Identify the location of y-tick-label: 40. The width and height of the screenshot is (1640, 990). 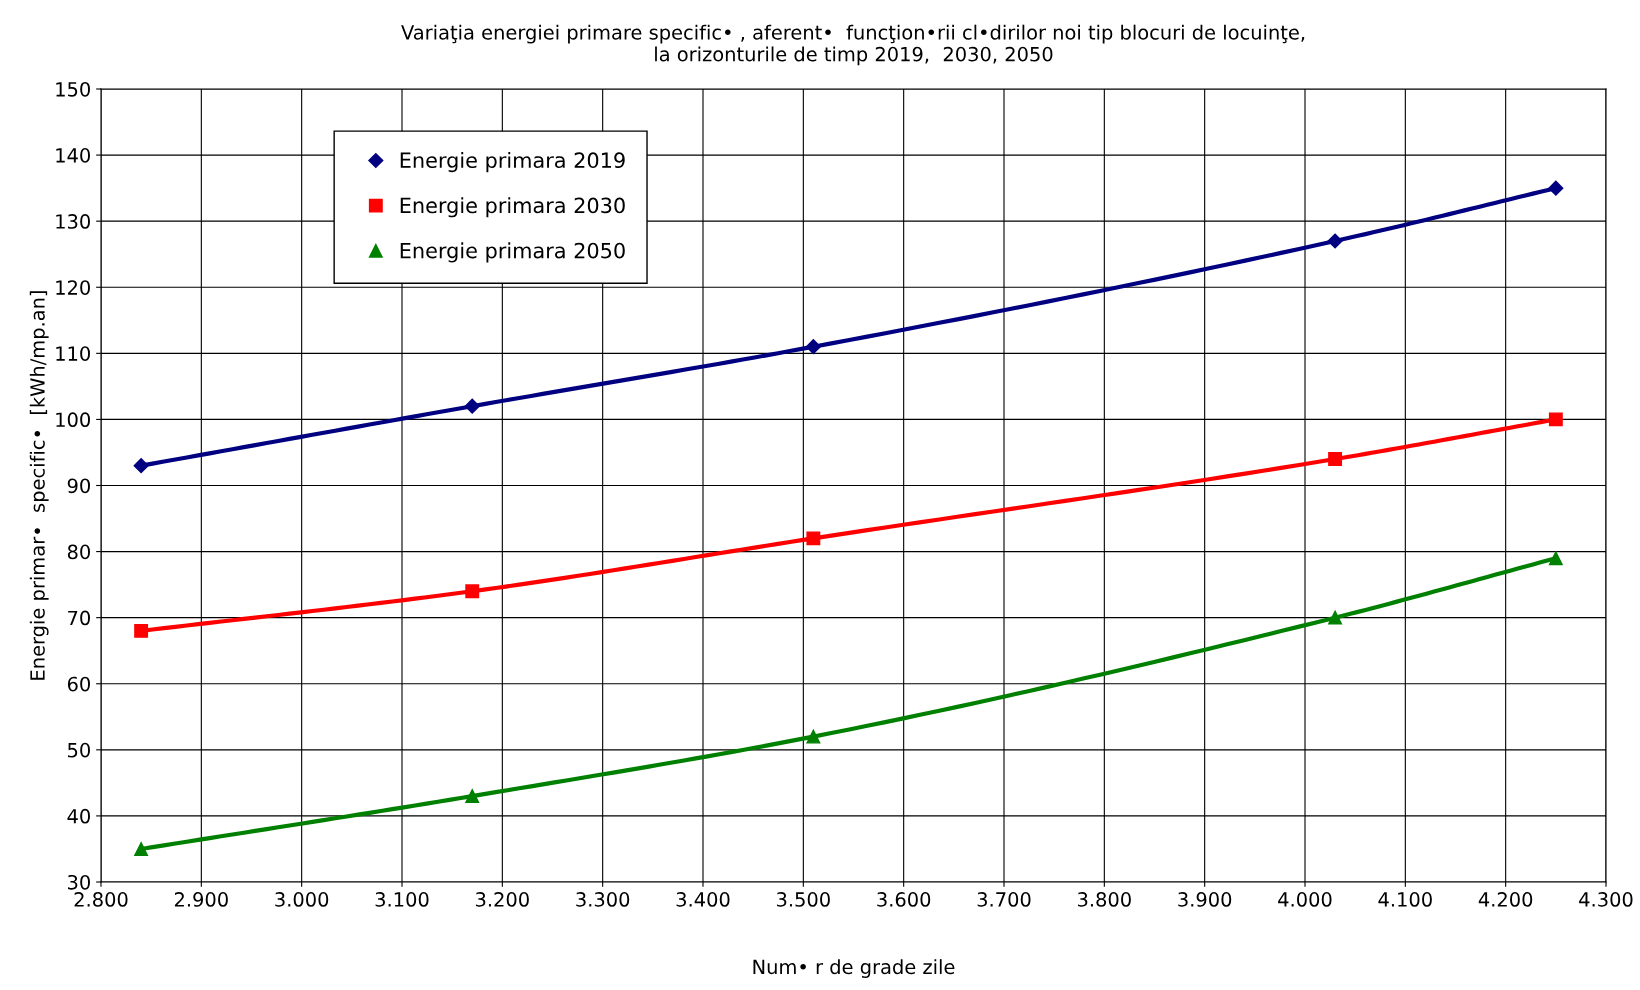
(78, 816).